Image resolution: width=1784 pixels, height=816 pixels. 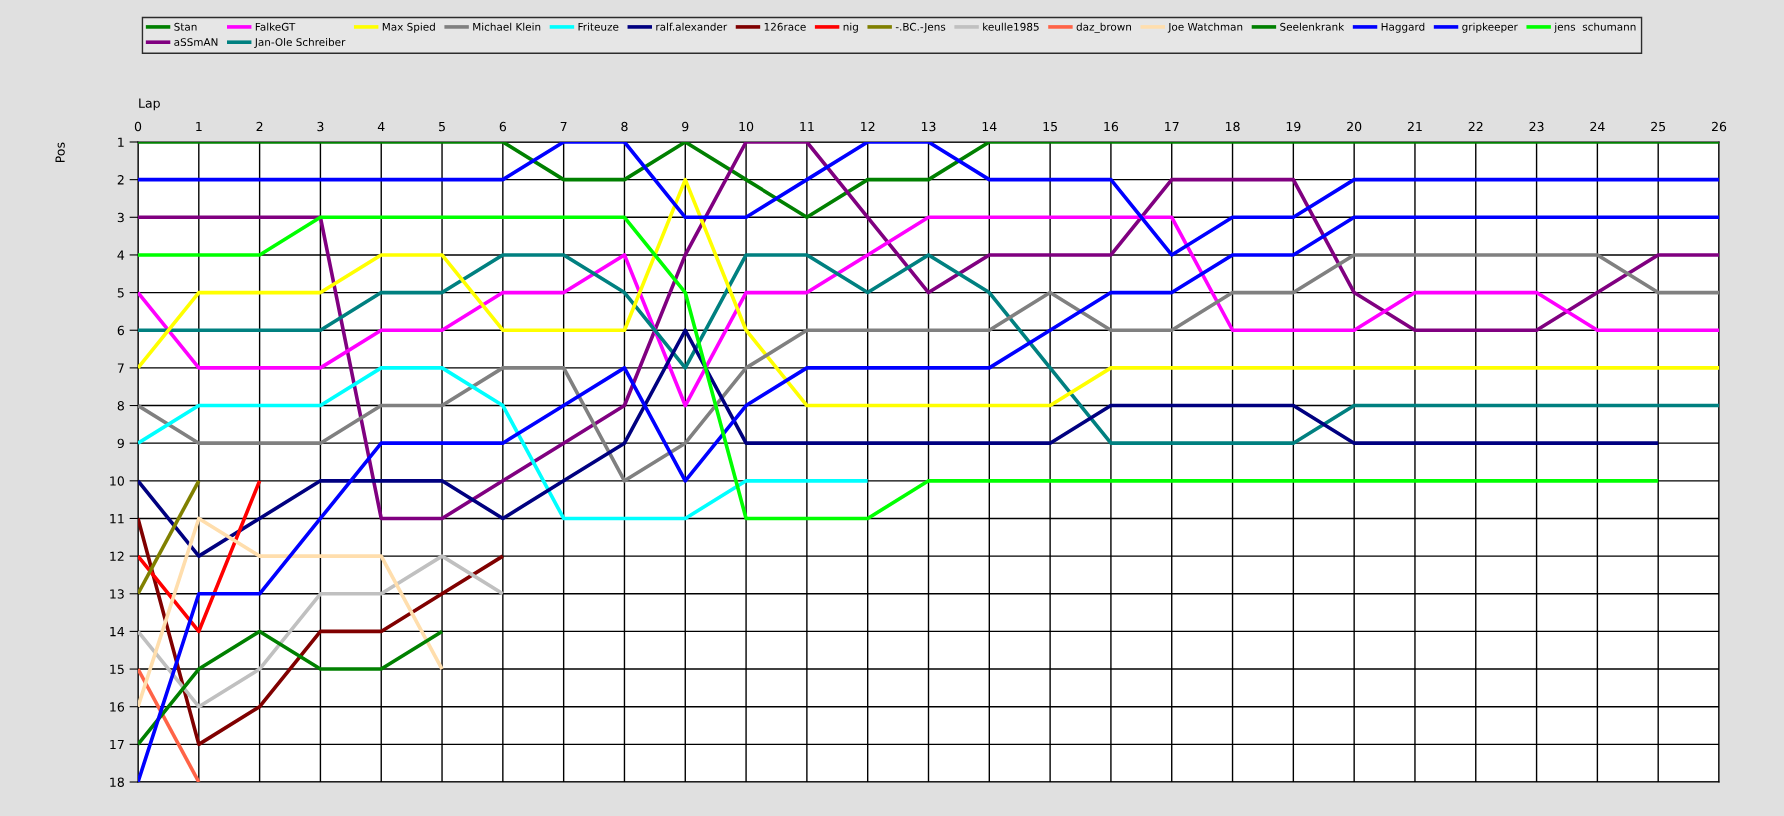 I want to click on y-tick-label: 4, so click(x=121, y=255).